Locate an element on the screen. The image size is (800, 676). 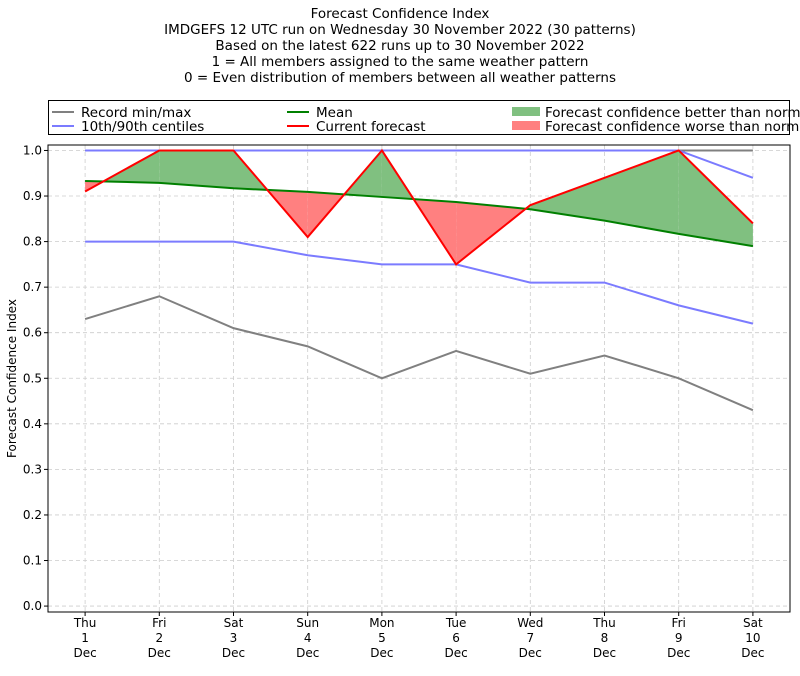
x-tick-label: Mon is located at coordinates (381, 623).